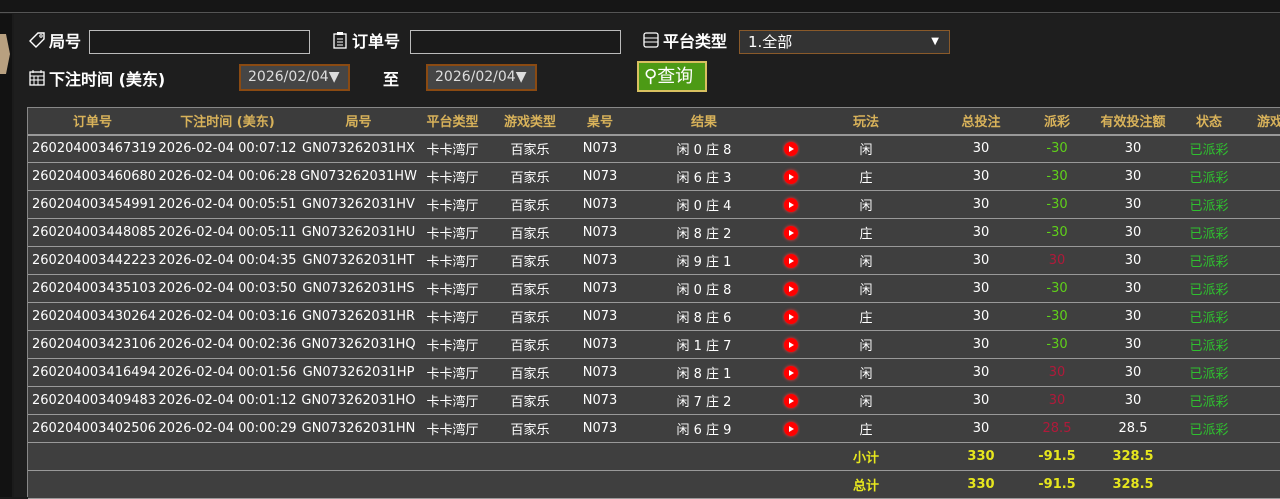 This screenshot has height=499, width=1280. I want to click on to-label: 至, so click(391, 79).